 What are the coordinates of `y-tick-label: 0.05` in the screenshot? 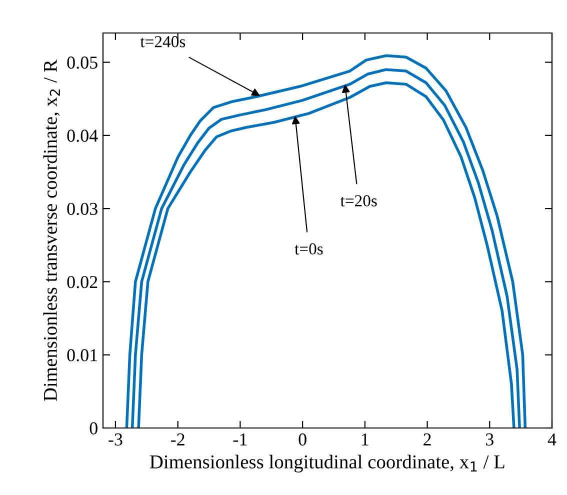 It's located at (82, 62).